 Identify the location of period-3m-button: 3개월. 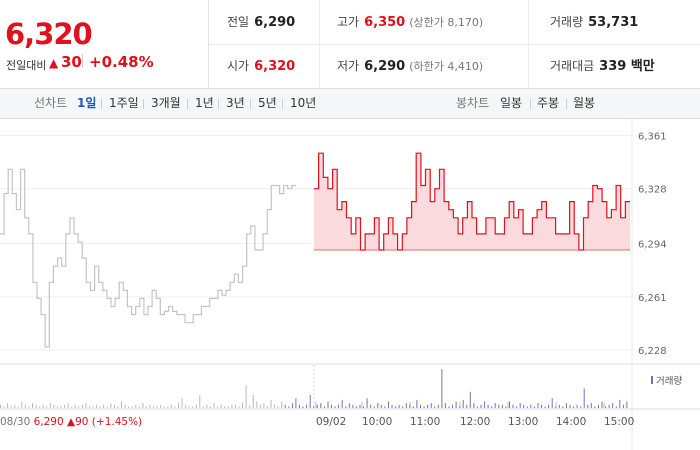
(166, 103).